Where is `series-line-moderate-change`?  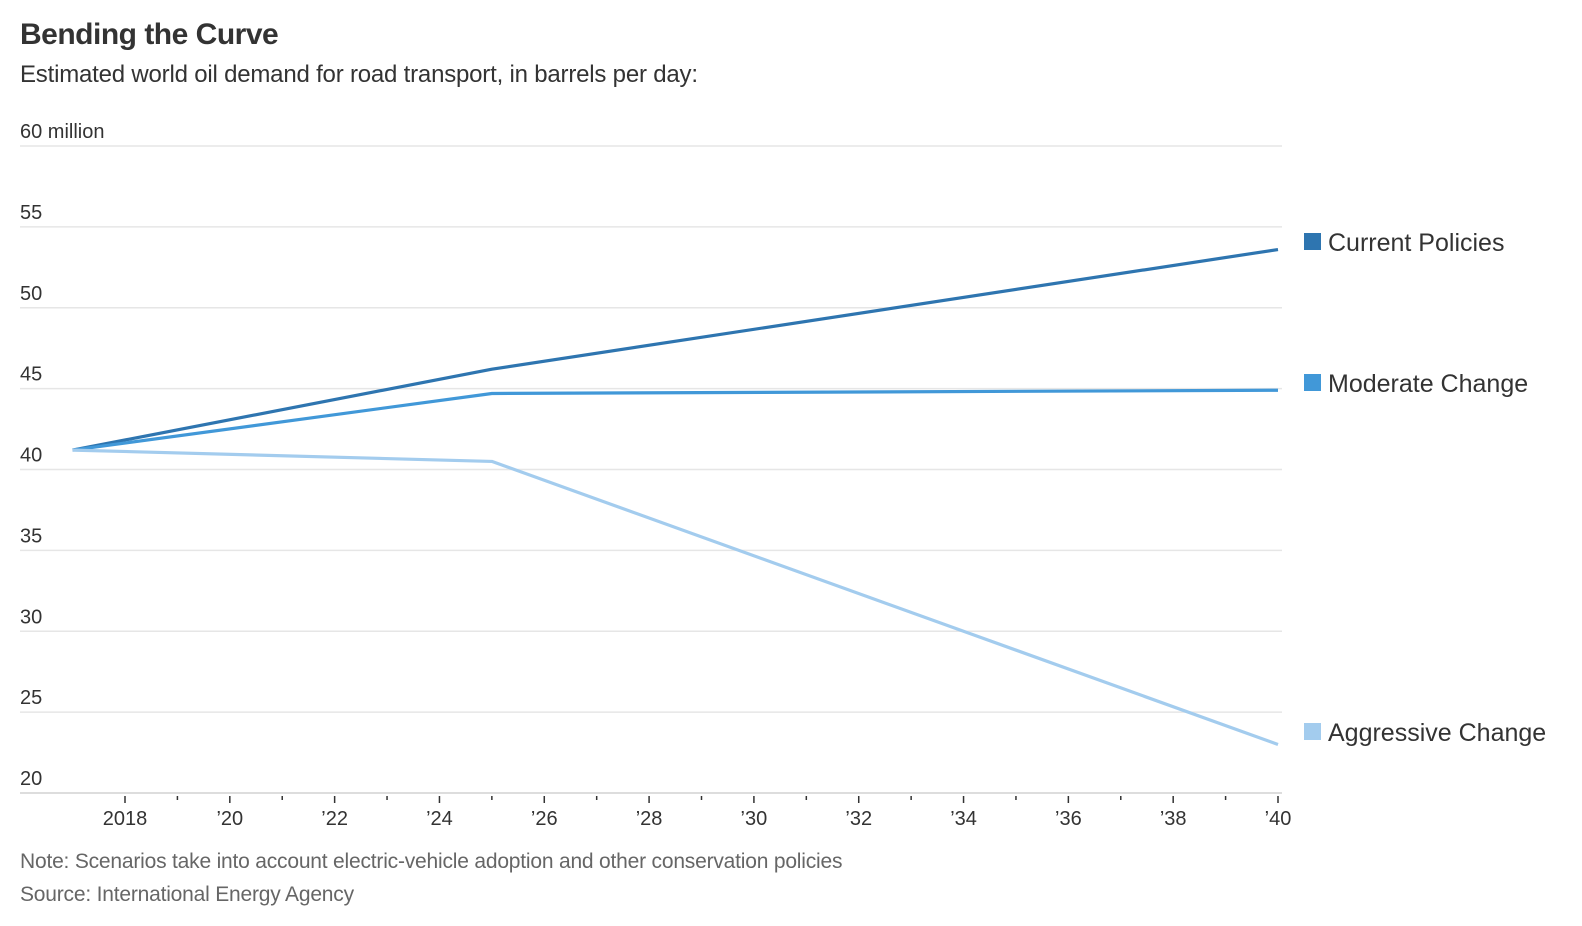
series-line-moderate-change is located at coordinates (675, 420).